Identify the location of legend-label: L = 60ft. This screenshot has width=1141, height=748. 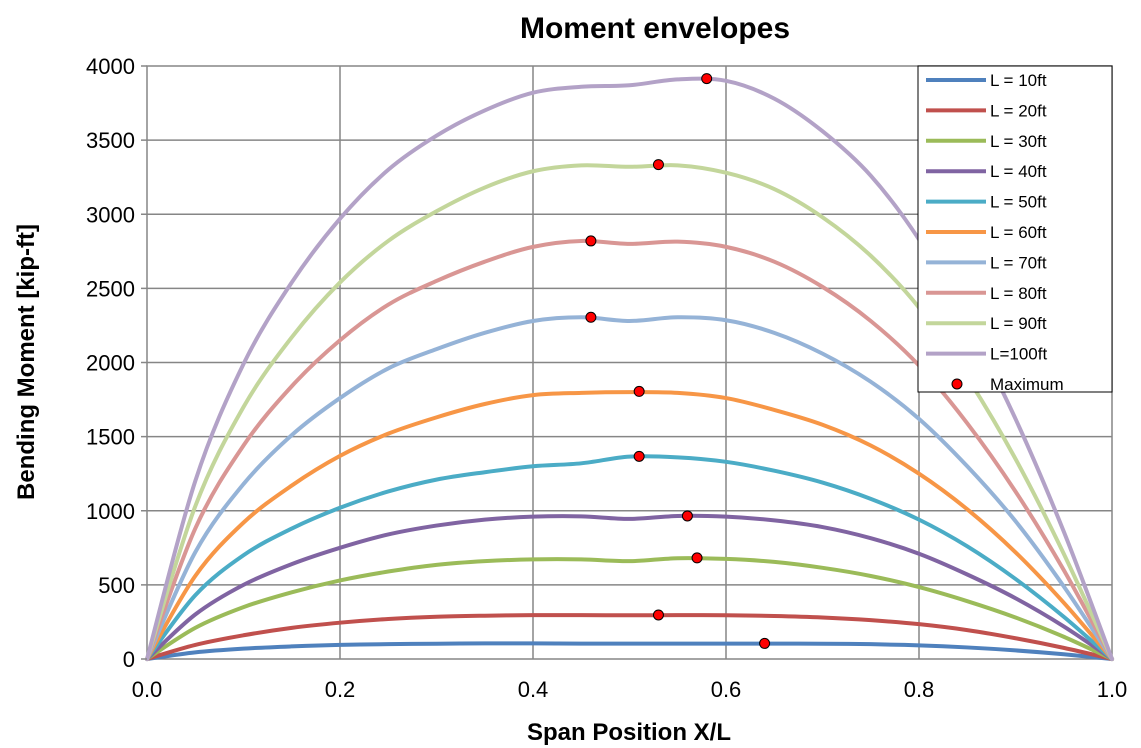
(1018, 232).